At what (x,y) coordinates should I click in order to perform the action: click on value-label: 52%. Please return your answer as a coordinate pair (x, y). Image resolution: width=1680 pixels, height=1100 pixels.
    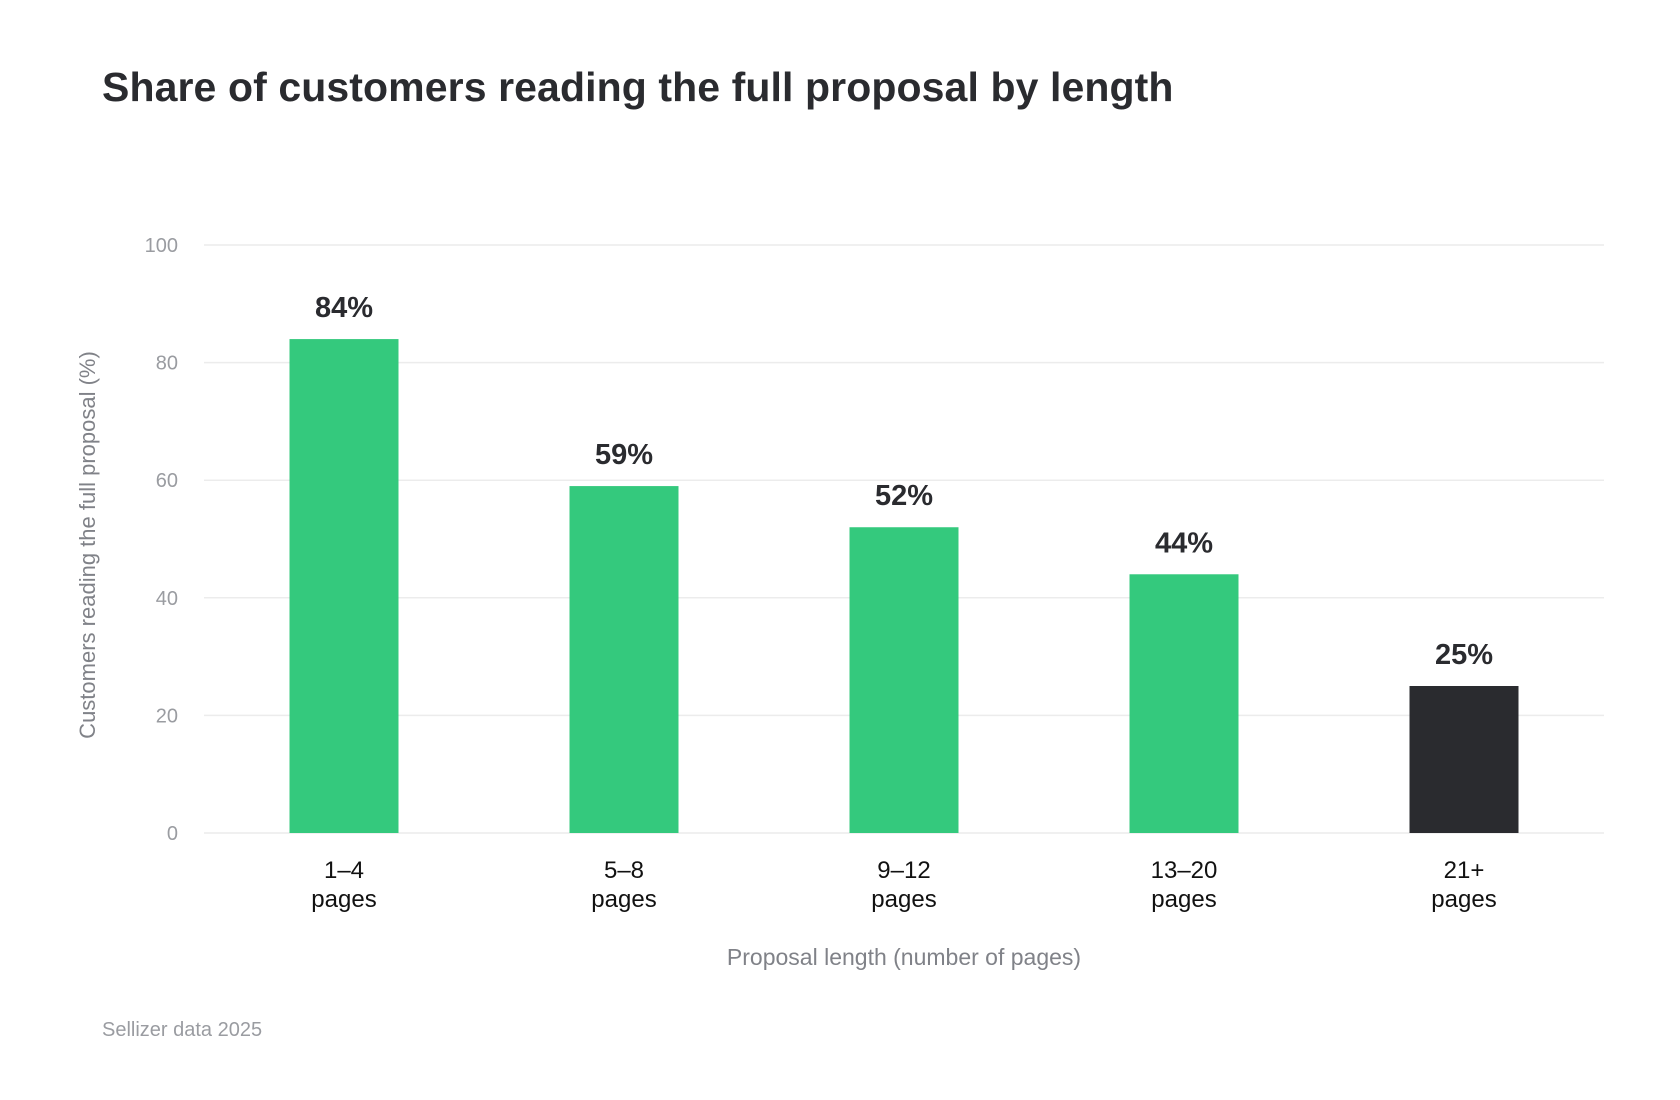
    Looking at the image, I should click on (904, 496).